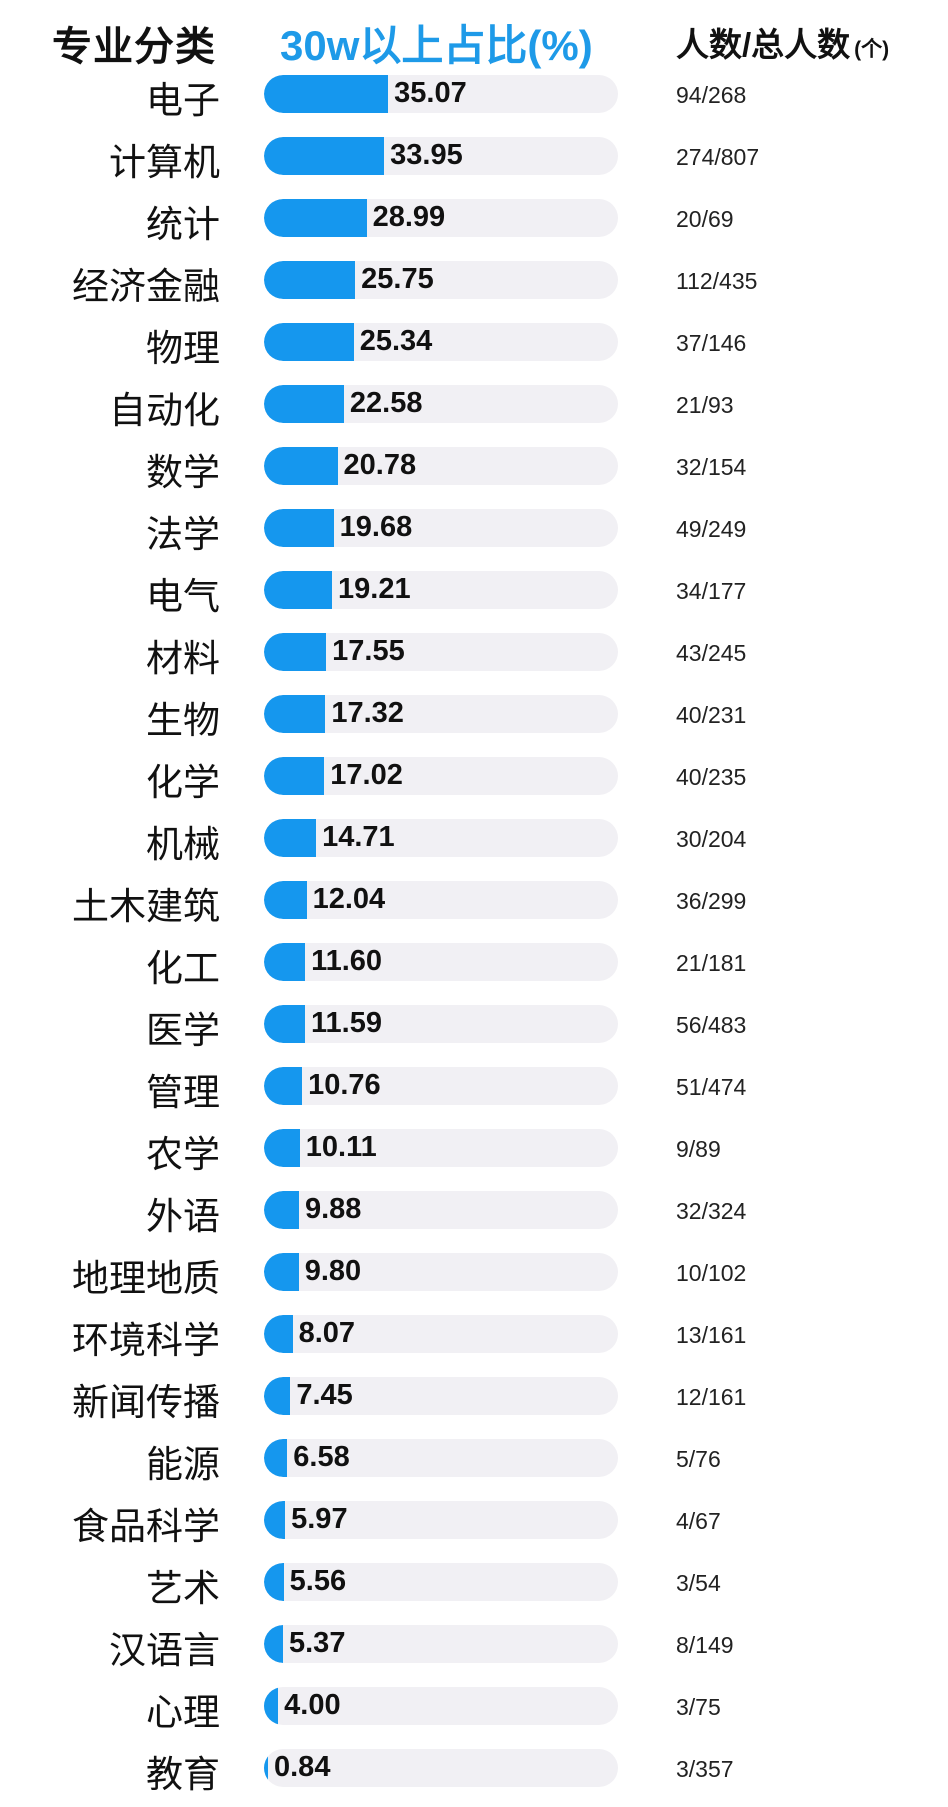  I want to click on count-label: 32/154, so click(711, 467).